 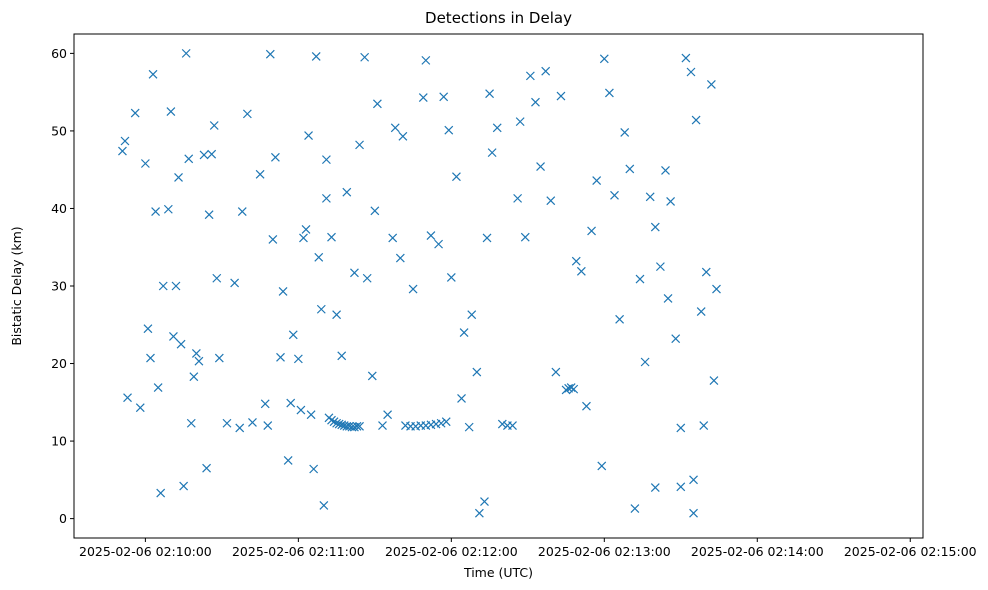 I want to click on x-tick-label: 2025-02-06 02:10:00, so click(x=145, y=551).